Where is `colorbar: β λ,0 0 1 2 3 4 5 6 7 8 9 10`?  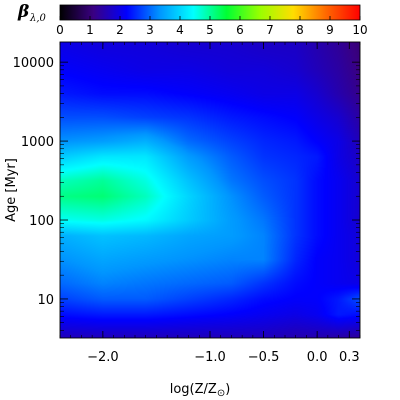 colorbar: β λ,0 0 1 2 3 4 5 6 7 8 9 10 is located at coordinates (192, 19).